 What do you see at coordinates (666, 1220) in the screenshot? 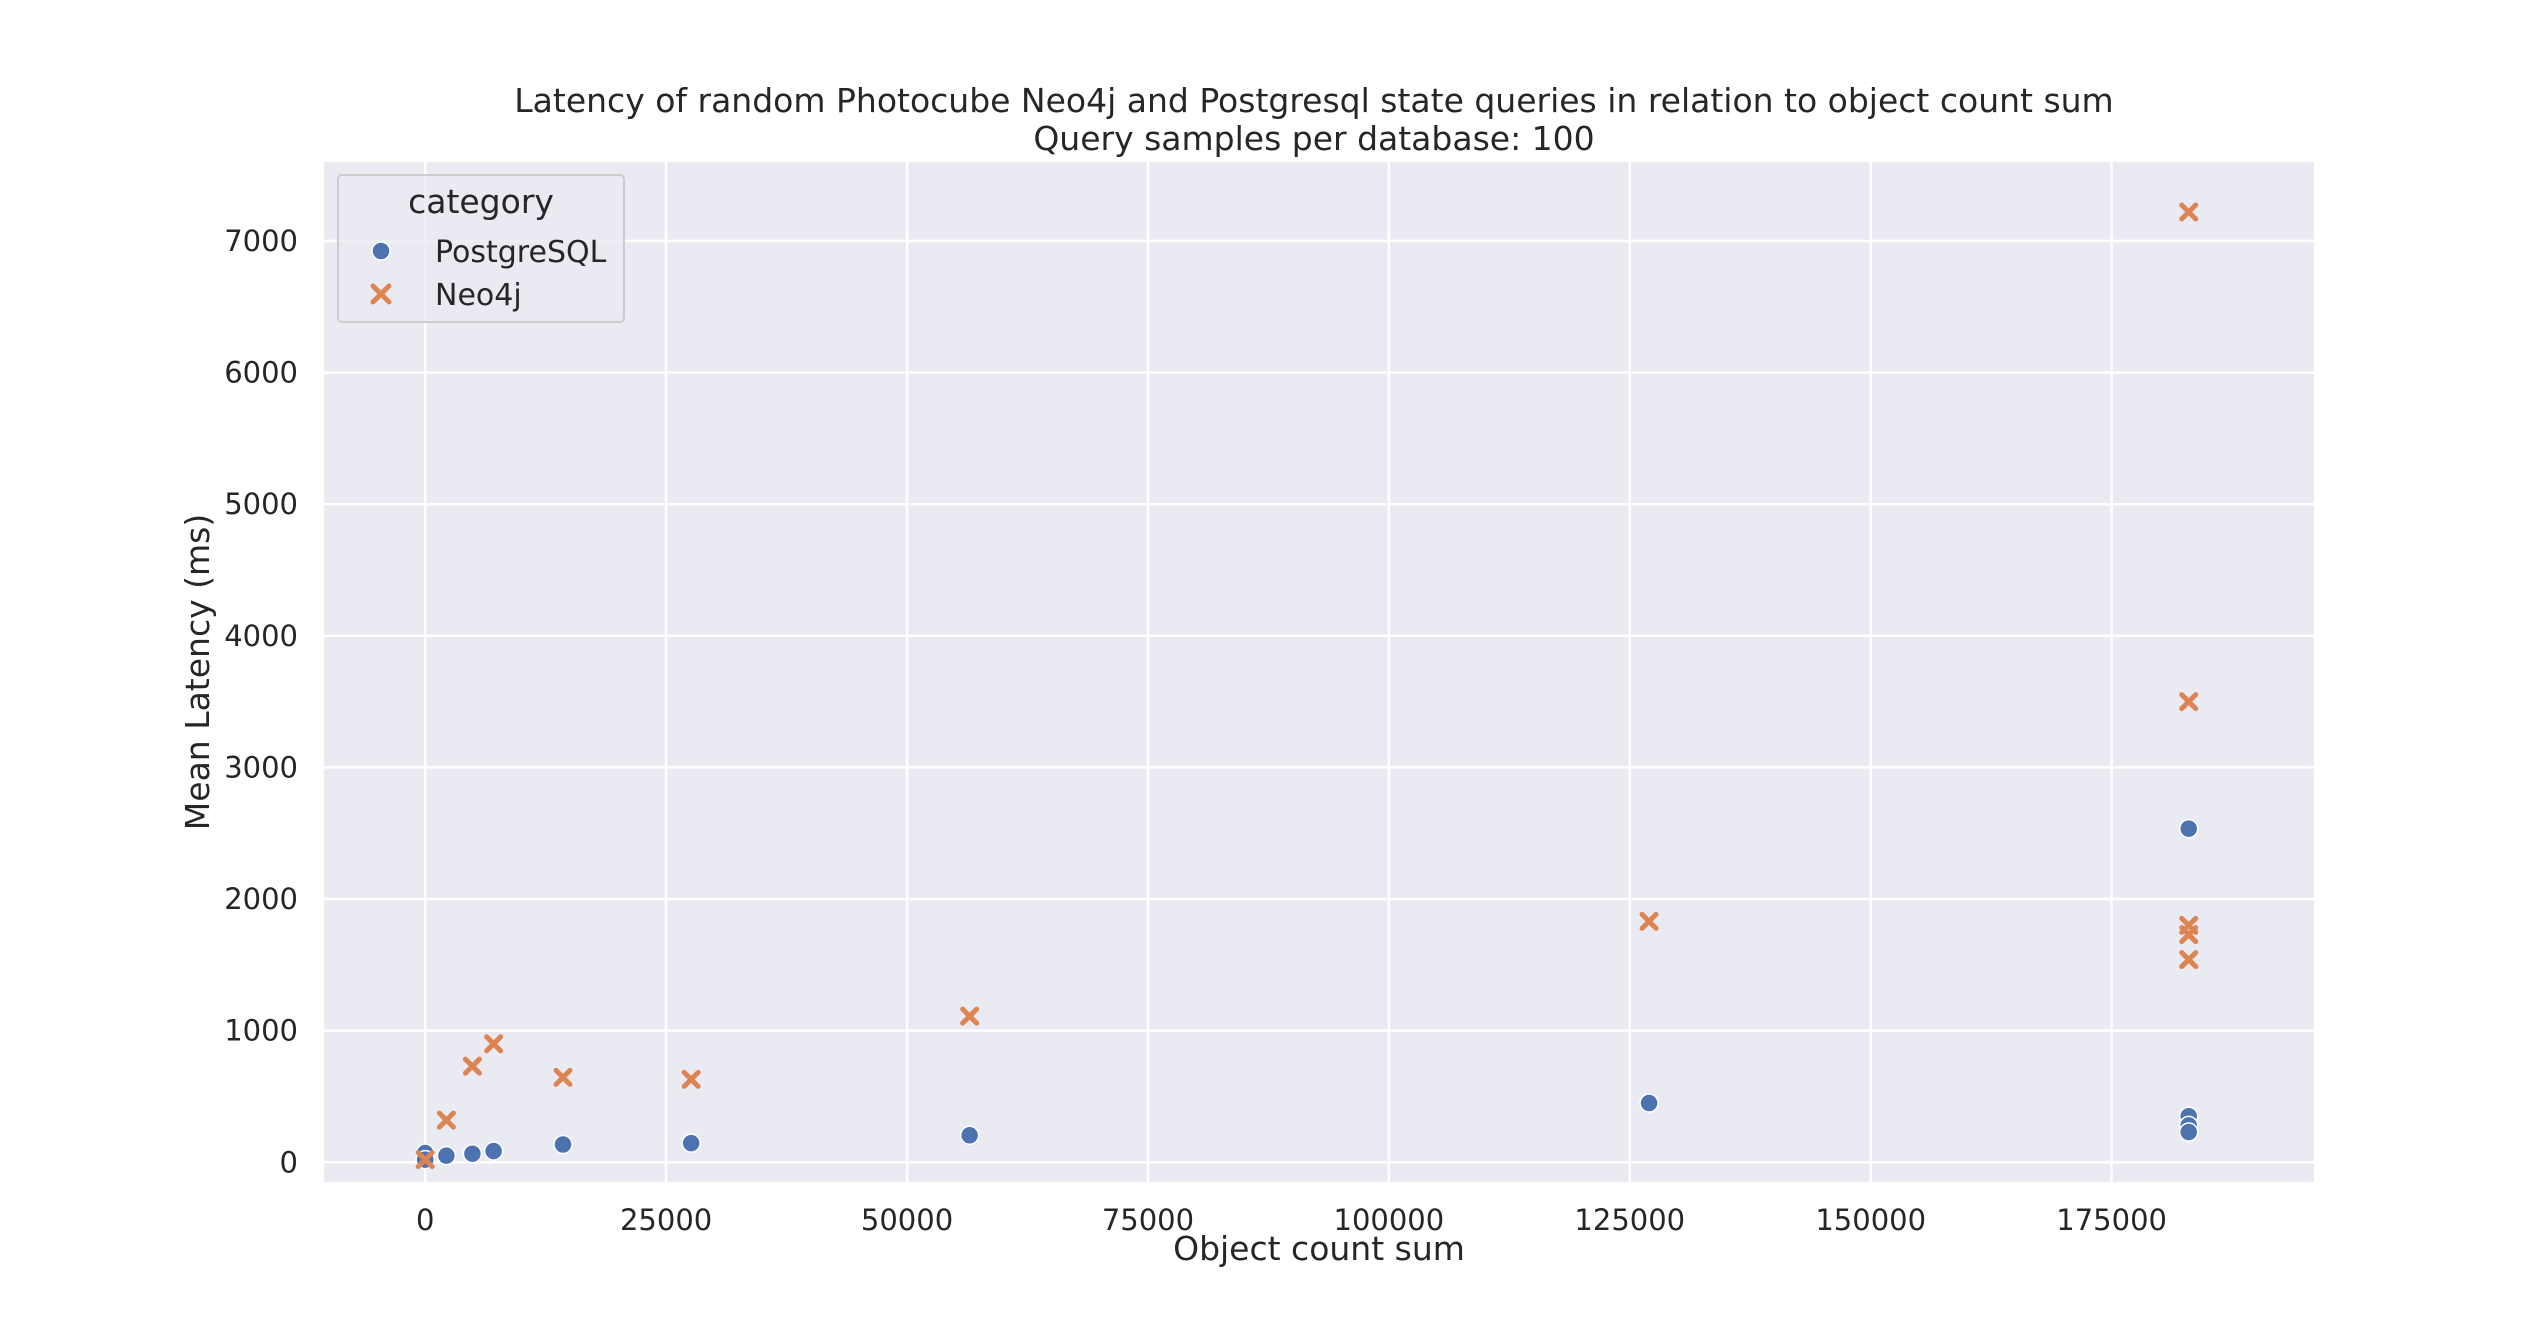
I see `x-tick-label: 25000` at bounding box center [666, 1220].